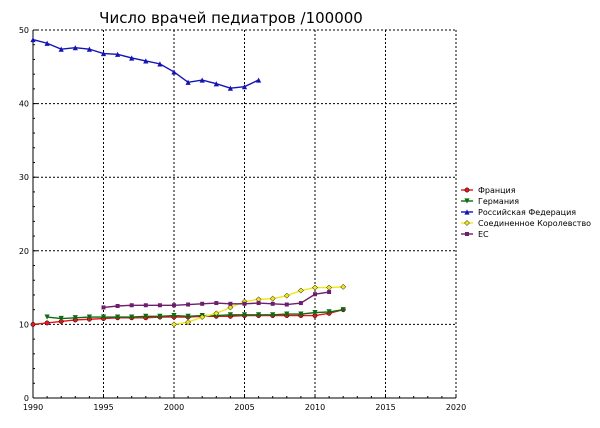  I want to click on x-tick-label: 1995, so click(103, 407).